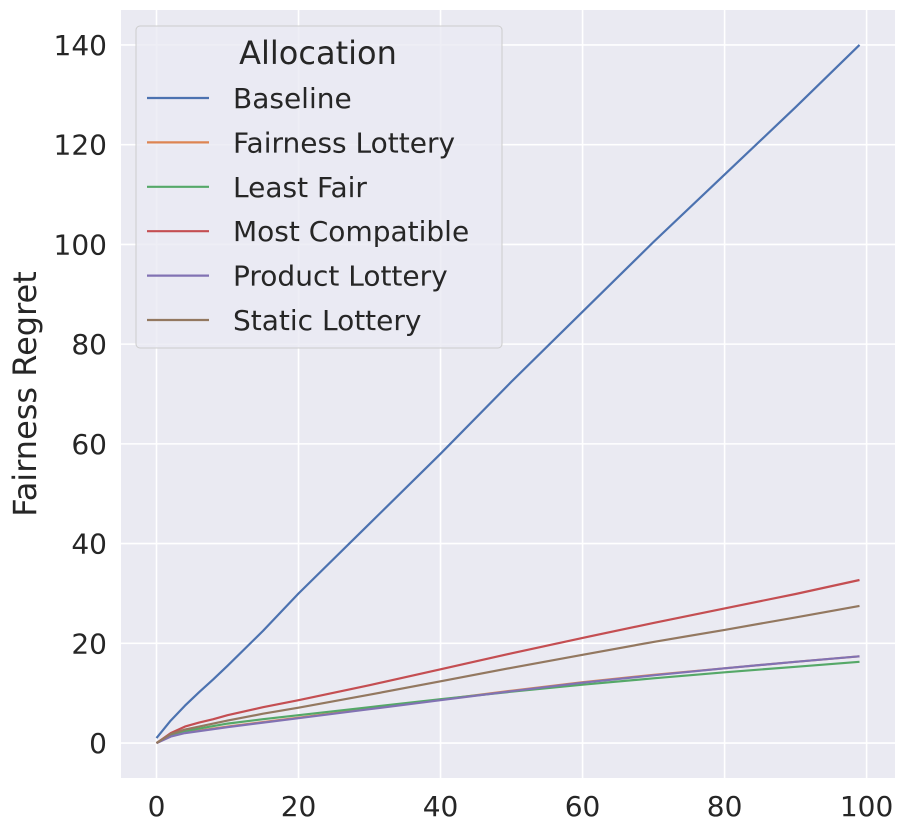 This screenshot has height=832, width=905. I want to click on x-axis-ticks: 0 20 40 60 80 100, so click(521, 806).